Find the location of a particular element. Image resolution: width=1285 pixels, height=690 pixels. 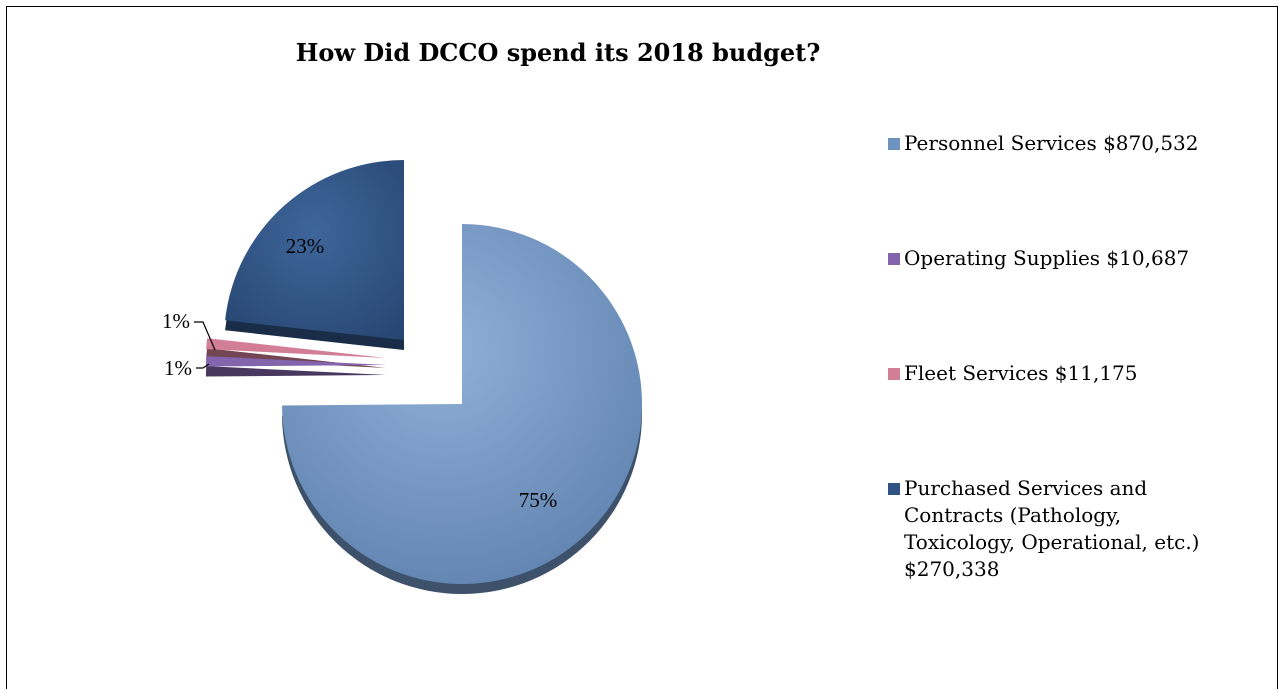

chart-title: How Did DCCO spend its 2018 budget? is located at coordinates (558, 52).